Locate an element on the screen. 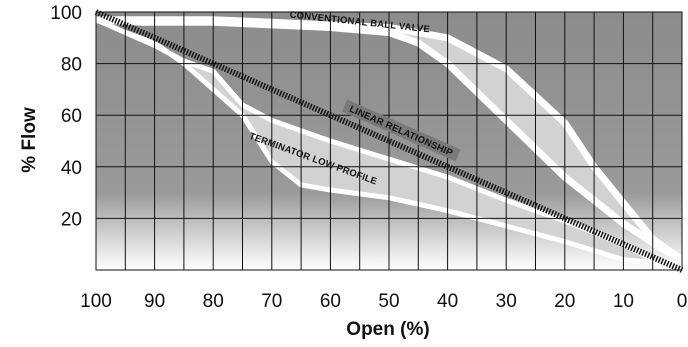 The width and height of the screenshot is (688, 347). x-tick-label: 40 is located at coordinates (447, 301).